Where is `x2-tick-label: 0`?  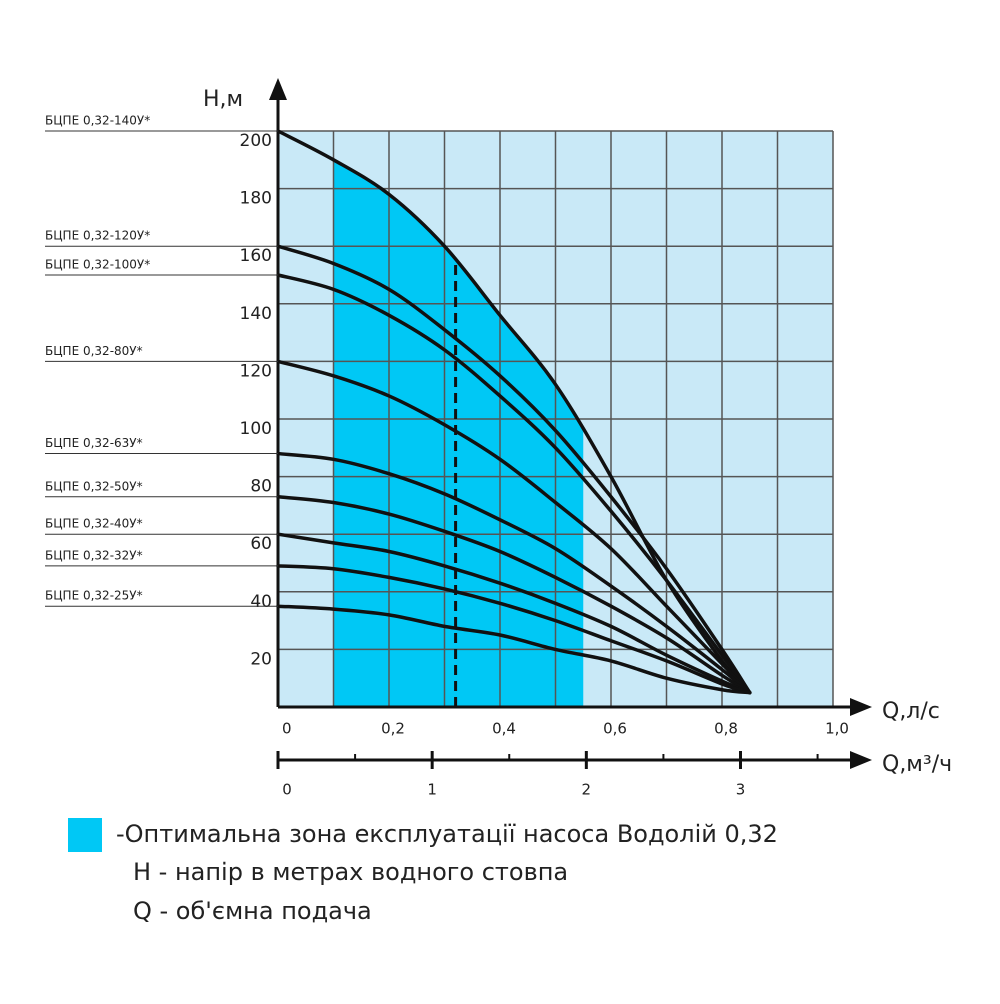
x2-tick-label: 0 is located at coordinates (287, 790).